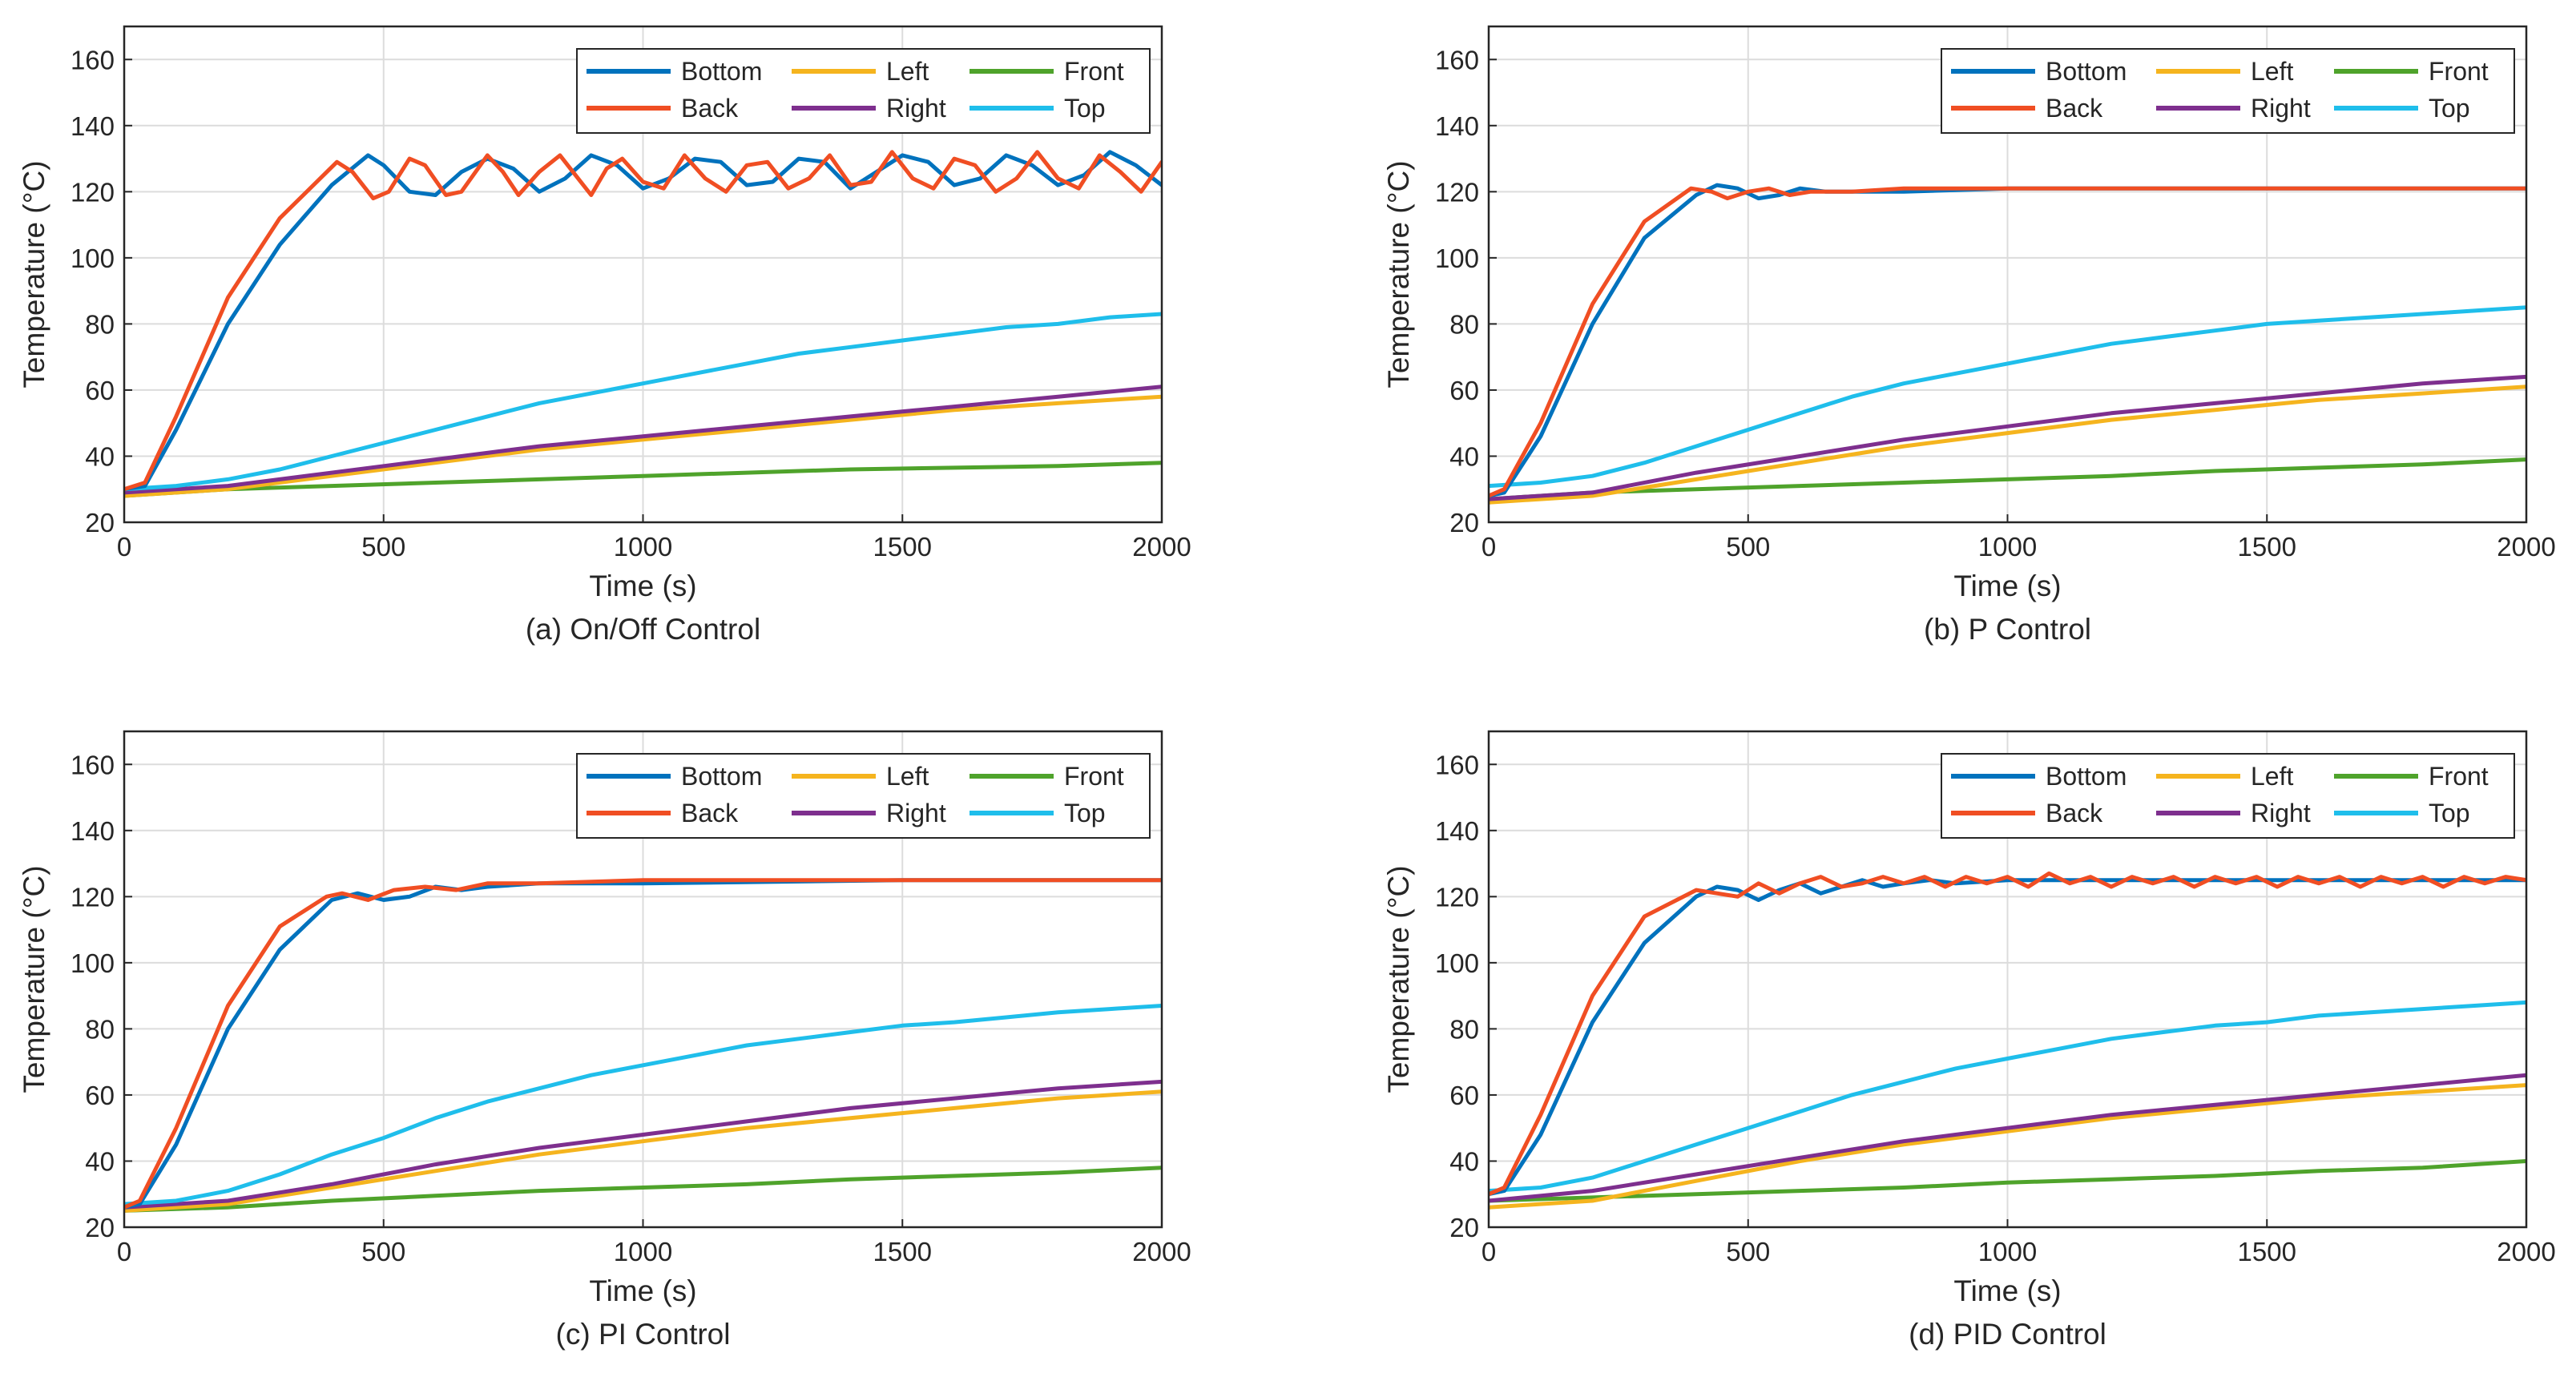 The height and width of the screenshot is (1381, 2576). Describe the element at coordinates (2007, 1334) in the screenshot. I see `panel-caption: (d) PID Control` at that location.